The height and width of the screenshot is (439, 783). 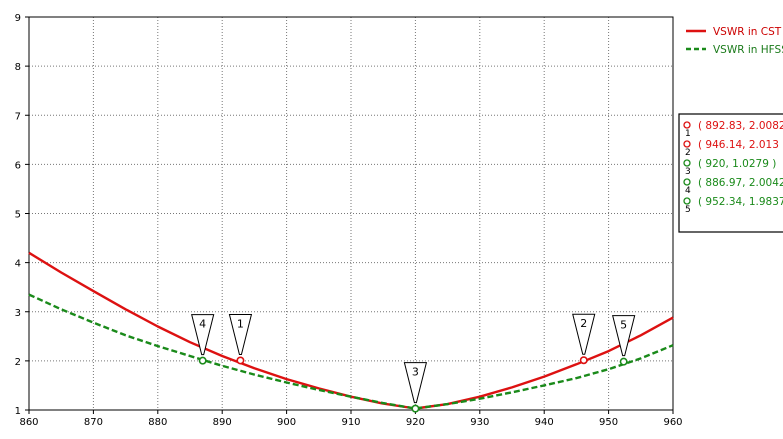 What do you see at coordinates (748, 50) in the screenshot?
I see `legend-entry: VSWR in HFSS` at bounding box center [748, 50].